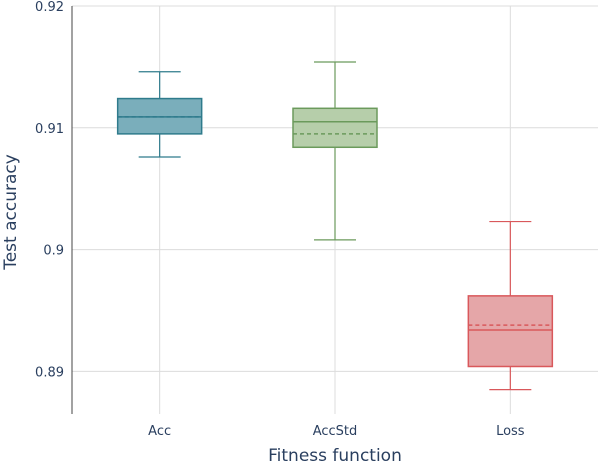 This screenshot has height=466, width=598. I want to click on x-tick-label: AccStd, so click(335, 431).